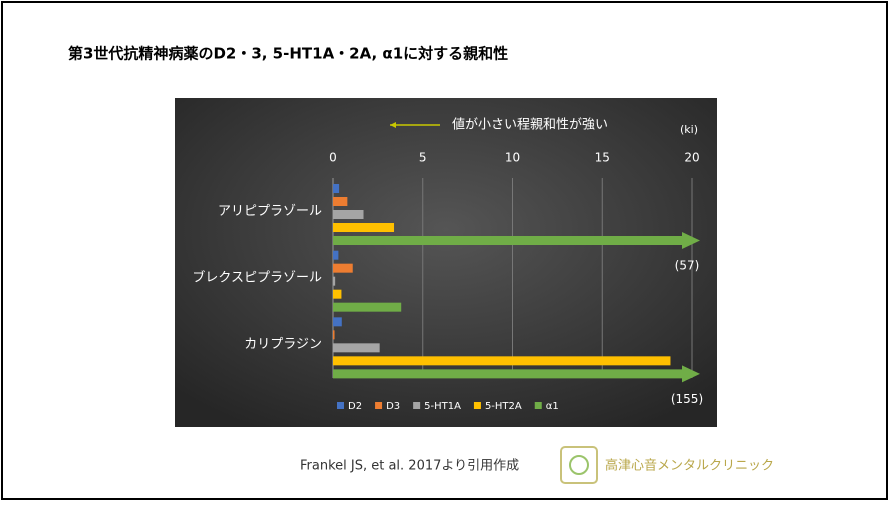 This screenshot has height=506, width=890. What do you see at coordinates (552, 406) in the screenshot?
I see `legend-label: α1` at bounding box center [552, 406].